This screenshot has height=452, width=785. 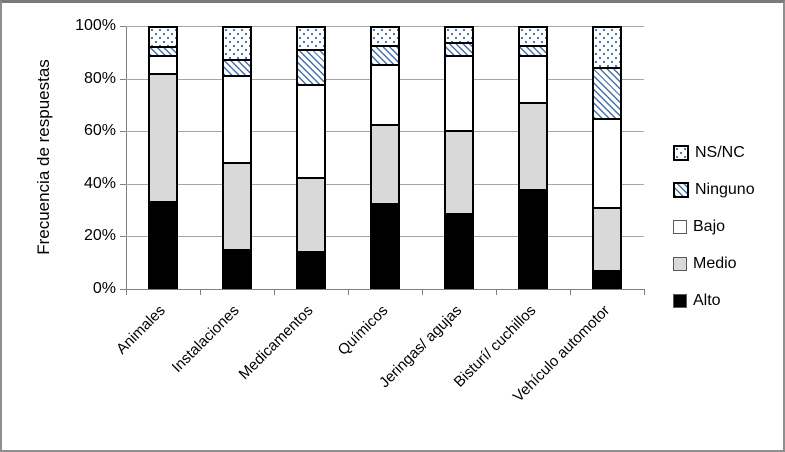 I want to click on y-tick-label: 100%, so click(x=95, y=25).